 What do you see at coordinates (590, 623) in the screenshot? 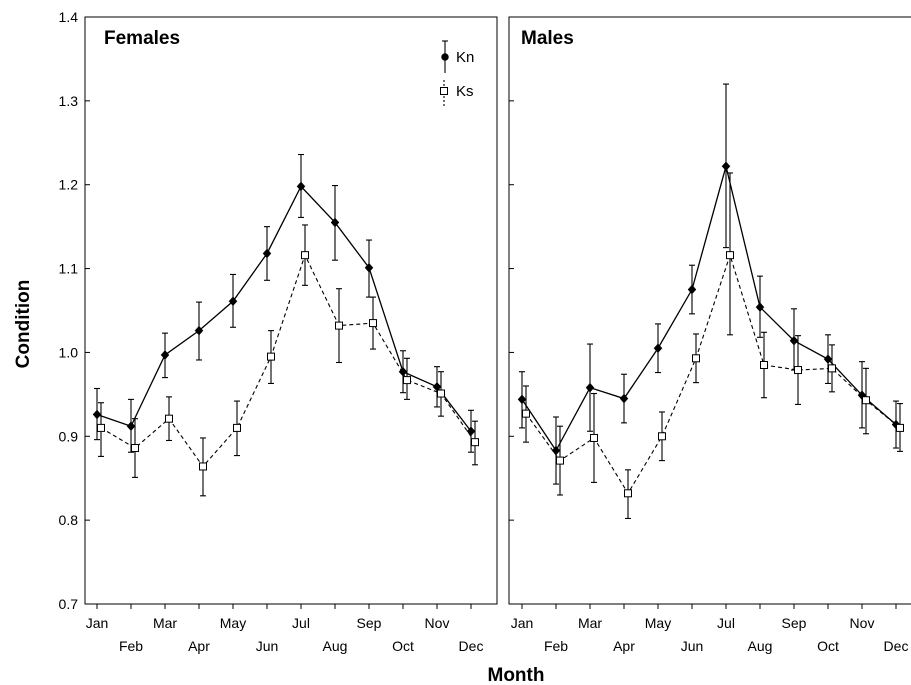
I see `males-x-tick-label: Mar` at bounding box center [590, 623].